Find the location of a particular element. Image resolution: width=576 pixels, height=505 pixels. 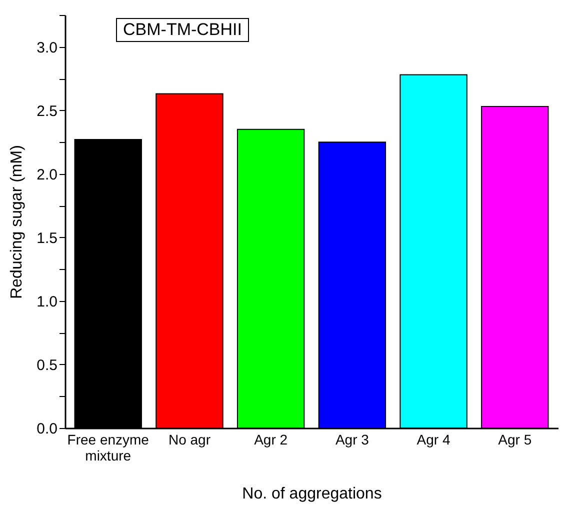

y-tick-label: 2.5 is located at coordinates (47, 111).